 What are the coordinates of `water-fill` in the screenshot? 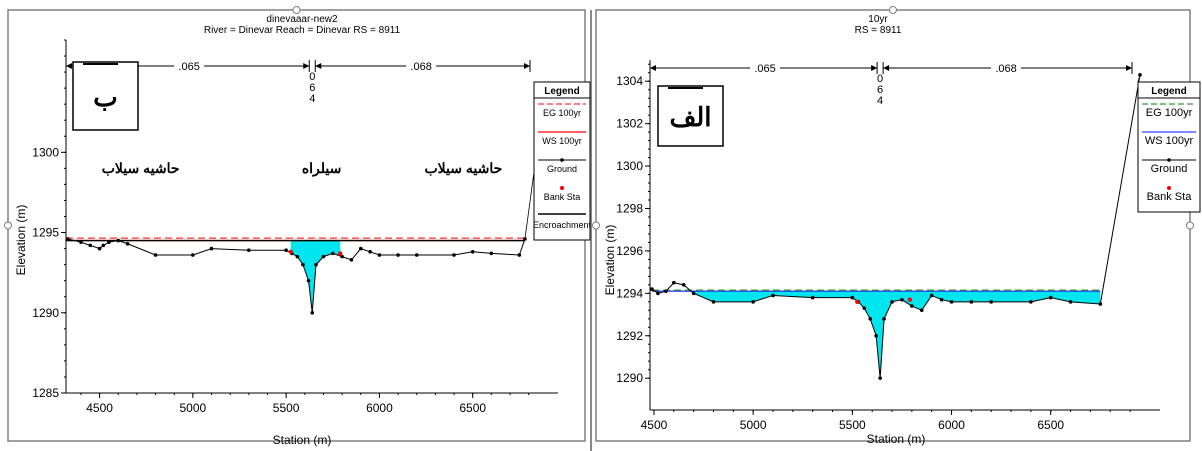 It's located at (315, 276).